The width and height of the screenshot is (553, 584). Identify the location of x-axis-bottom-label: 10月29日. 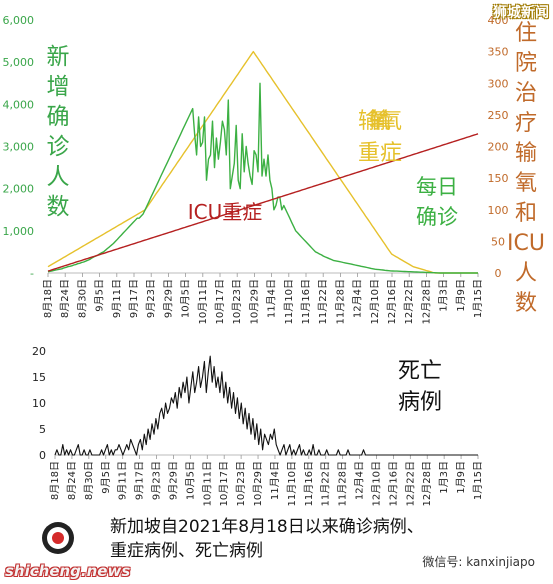
(258, 483).